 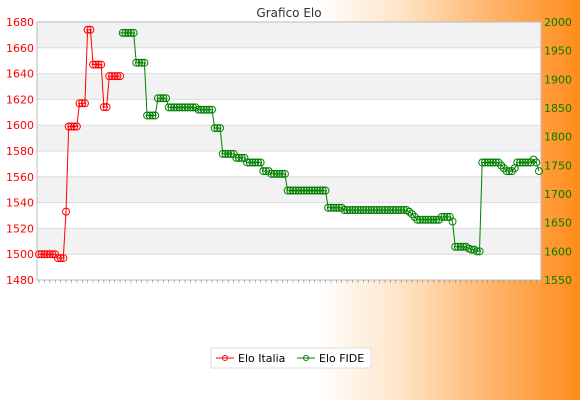 I want to click on left-tick-label: 1500, so click(x=20, y=254).